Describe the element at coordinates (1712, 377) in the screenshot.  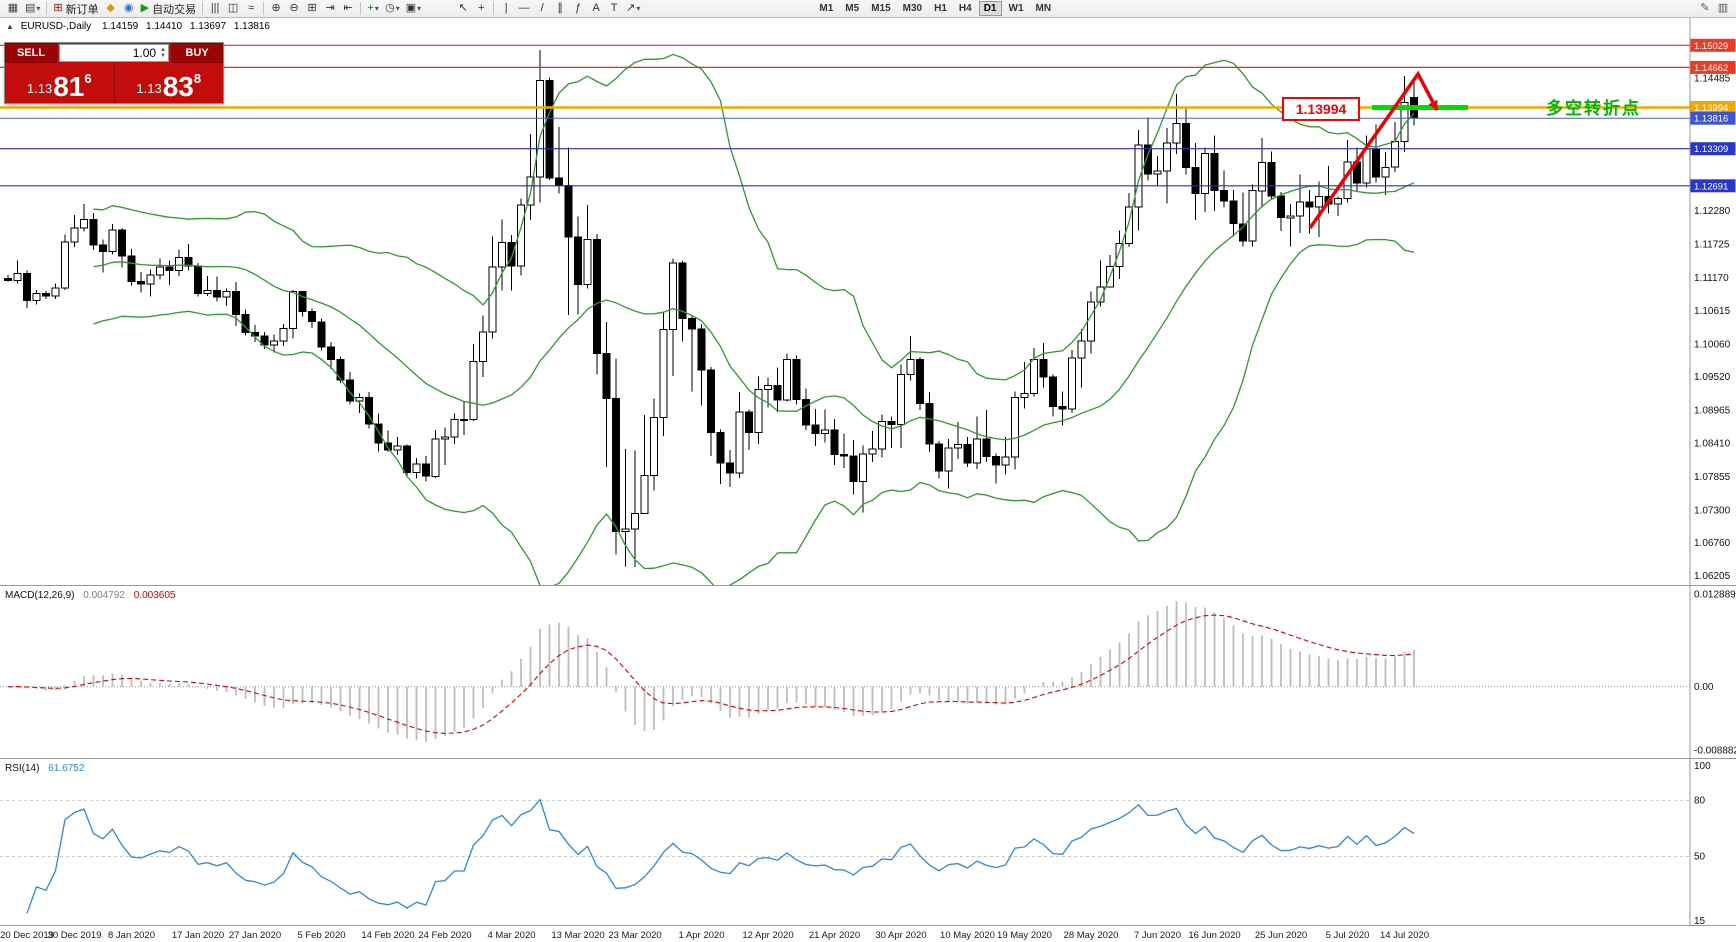
I see `svg-text: 1.09520` at that location.